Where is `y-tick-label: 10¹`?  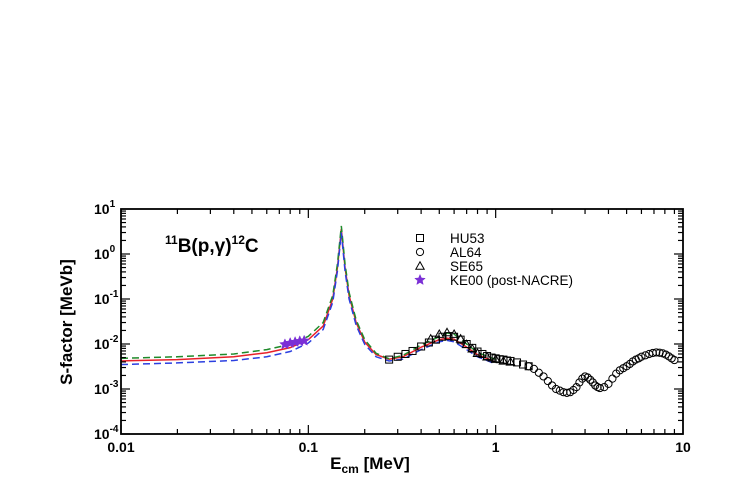 y-tick-label: 10¹ is located at coordinates (105, 208).